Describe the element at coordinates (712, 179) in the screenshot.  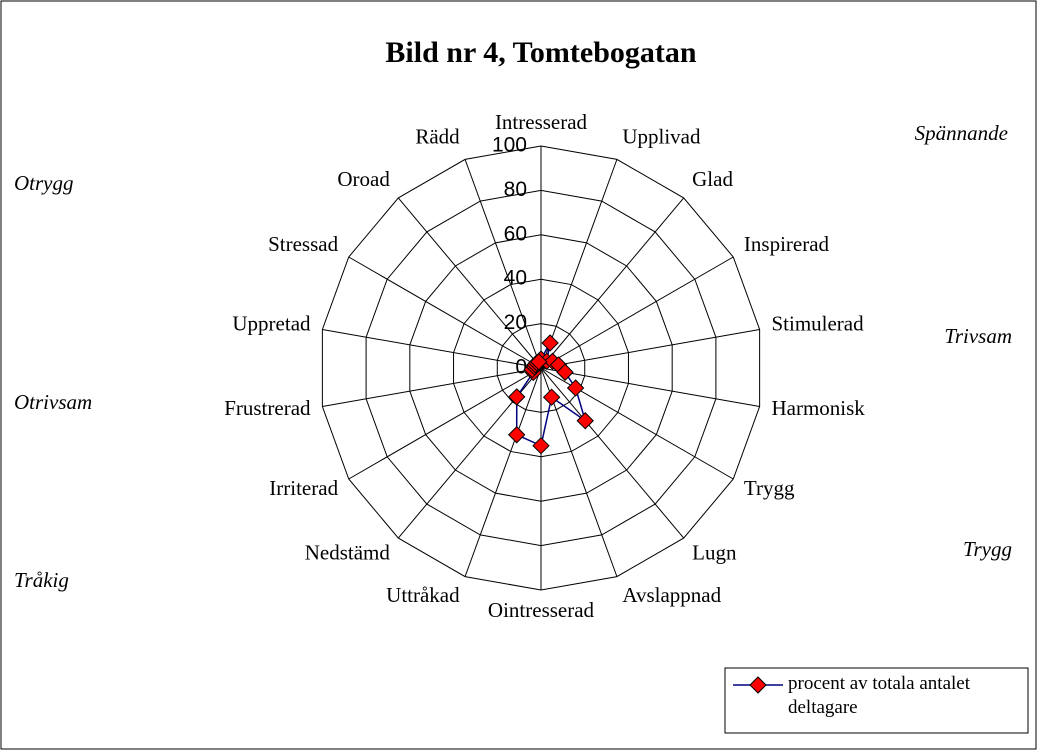
I see `category-label: Glad` at that location.